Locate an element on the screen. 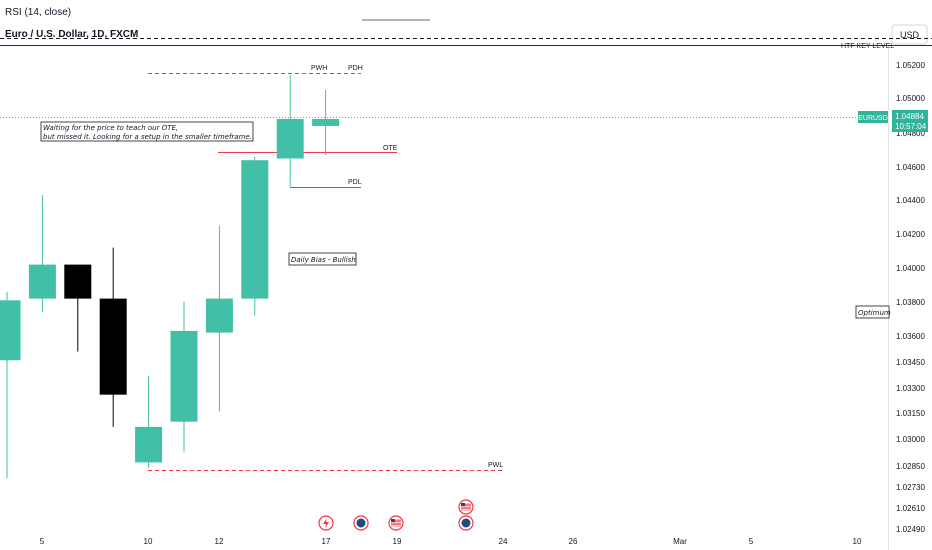 Image resolution: width=932 pixels, height=550 pixels. price-tag is located at coordinates (910, 121).